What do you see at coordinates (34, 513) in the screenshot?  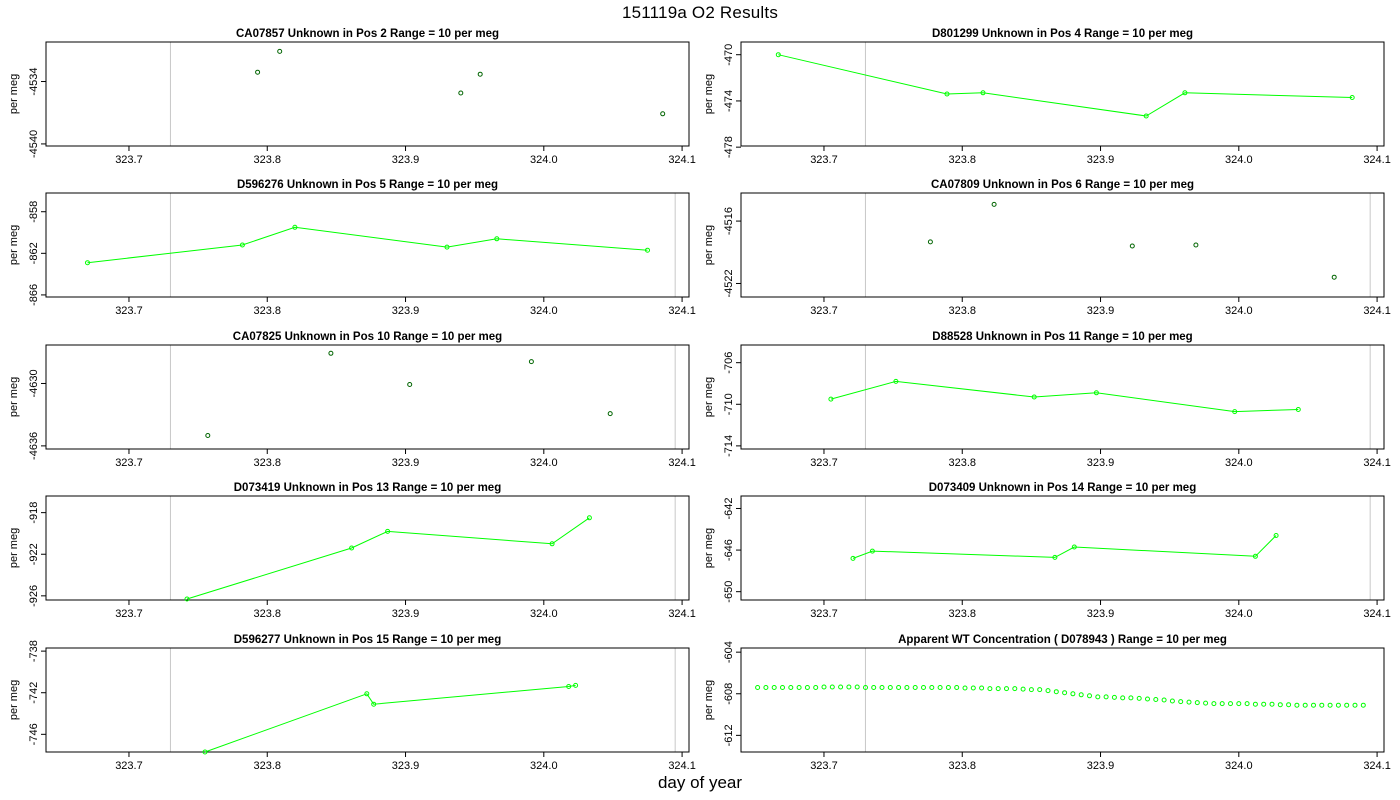 I see `panel-7-y-tick-label-1: -918` at bounding box center [34, 513].